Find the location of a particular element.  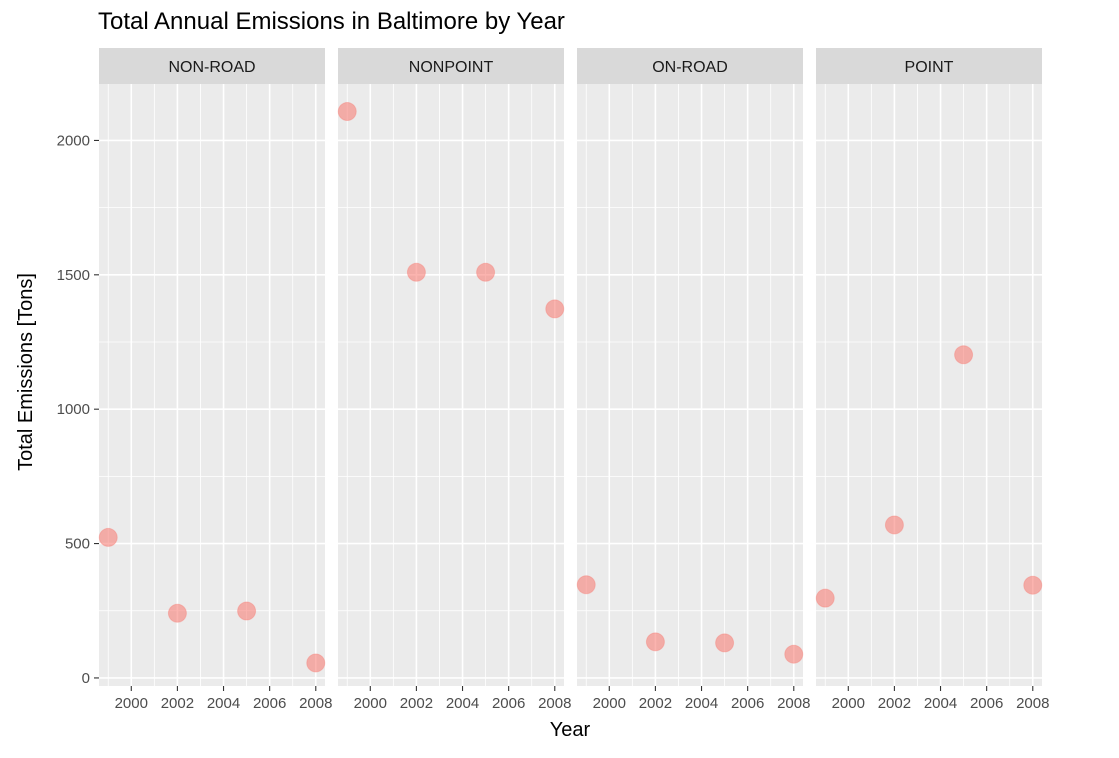

facet-strip-label: NON-ROAD is located at coordinates (211, 67).